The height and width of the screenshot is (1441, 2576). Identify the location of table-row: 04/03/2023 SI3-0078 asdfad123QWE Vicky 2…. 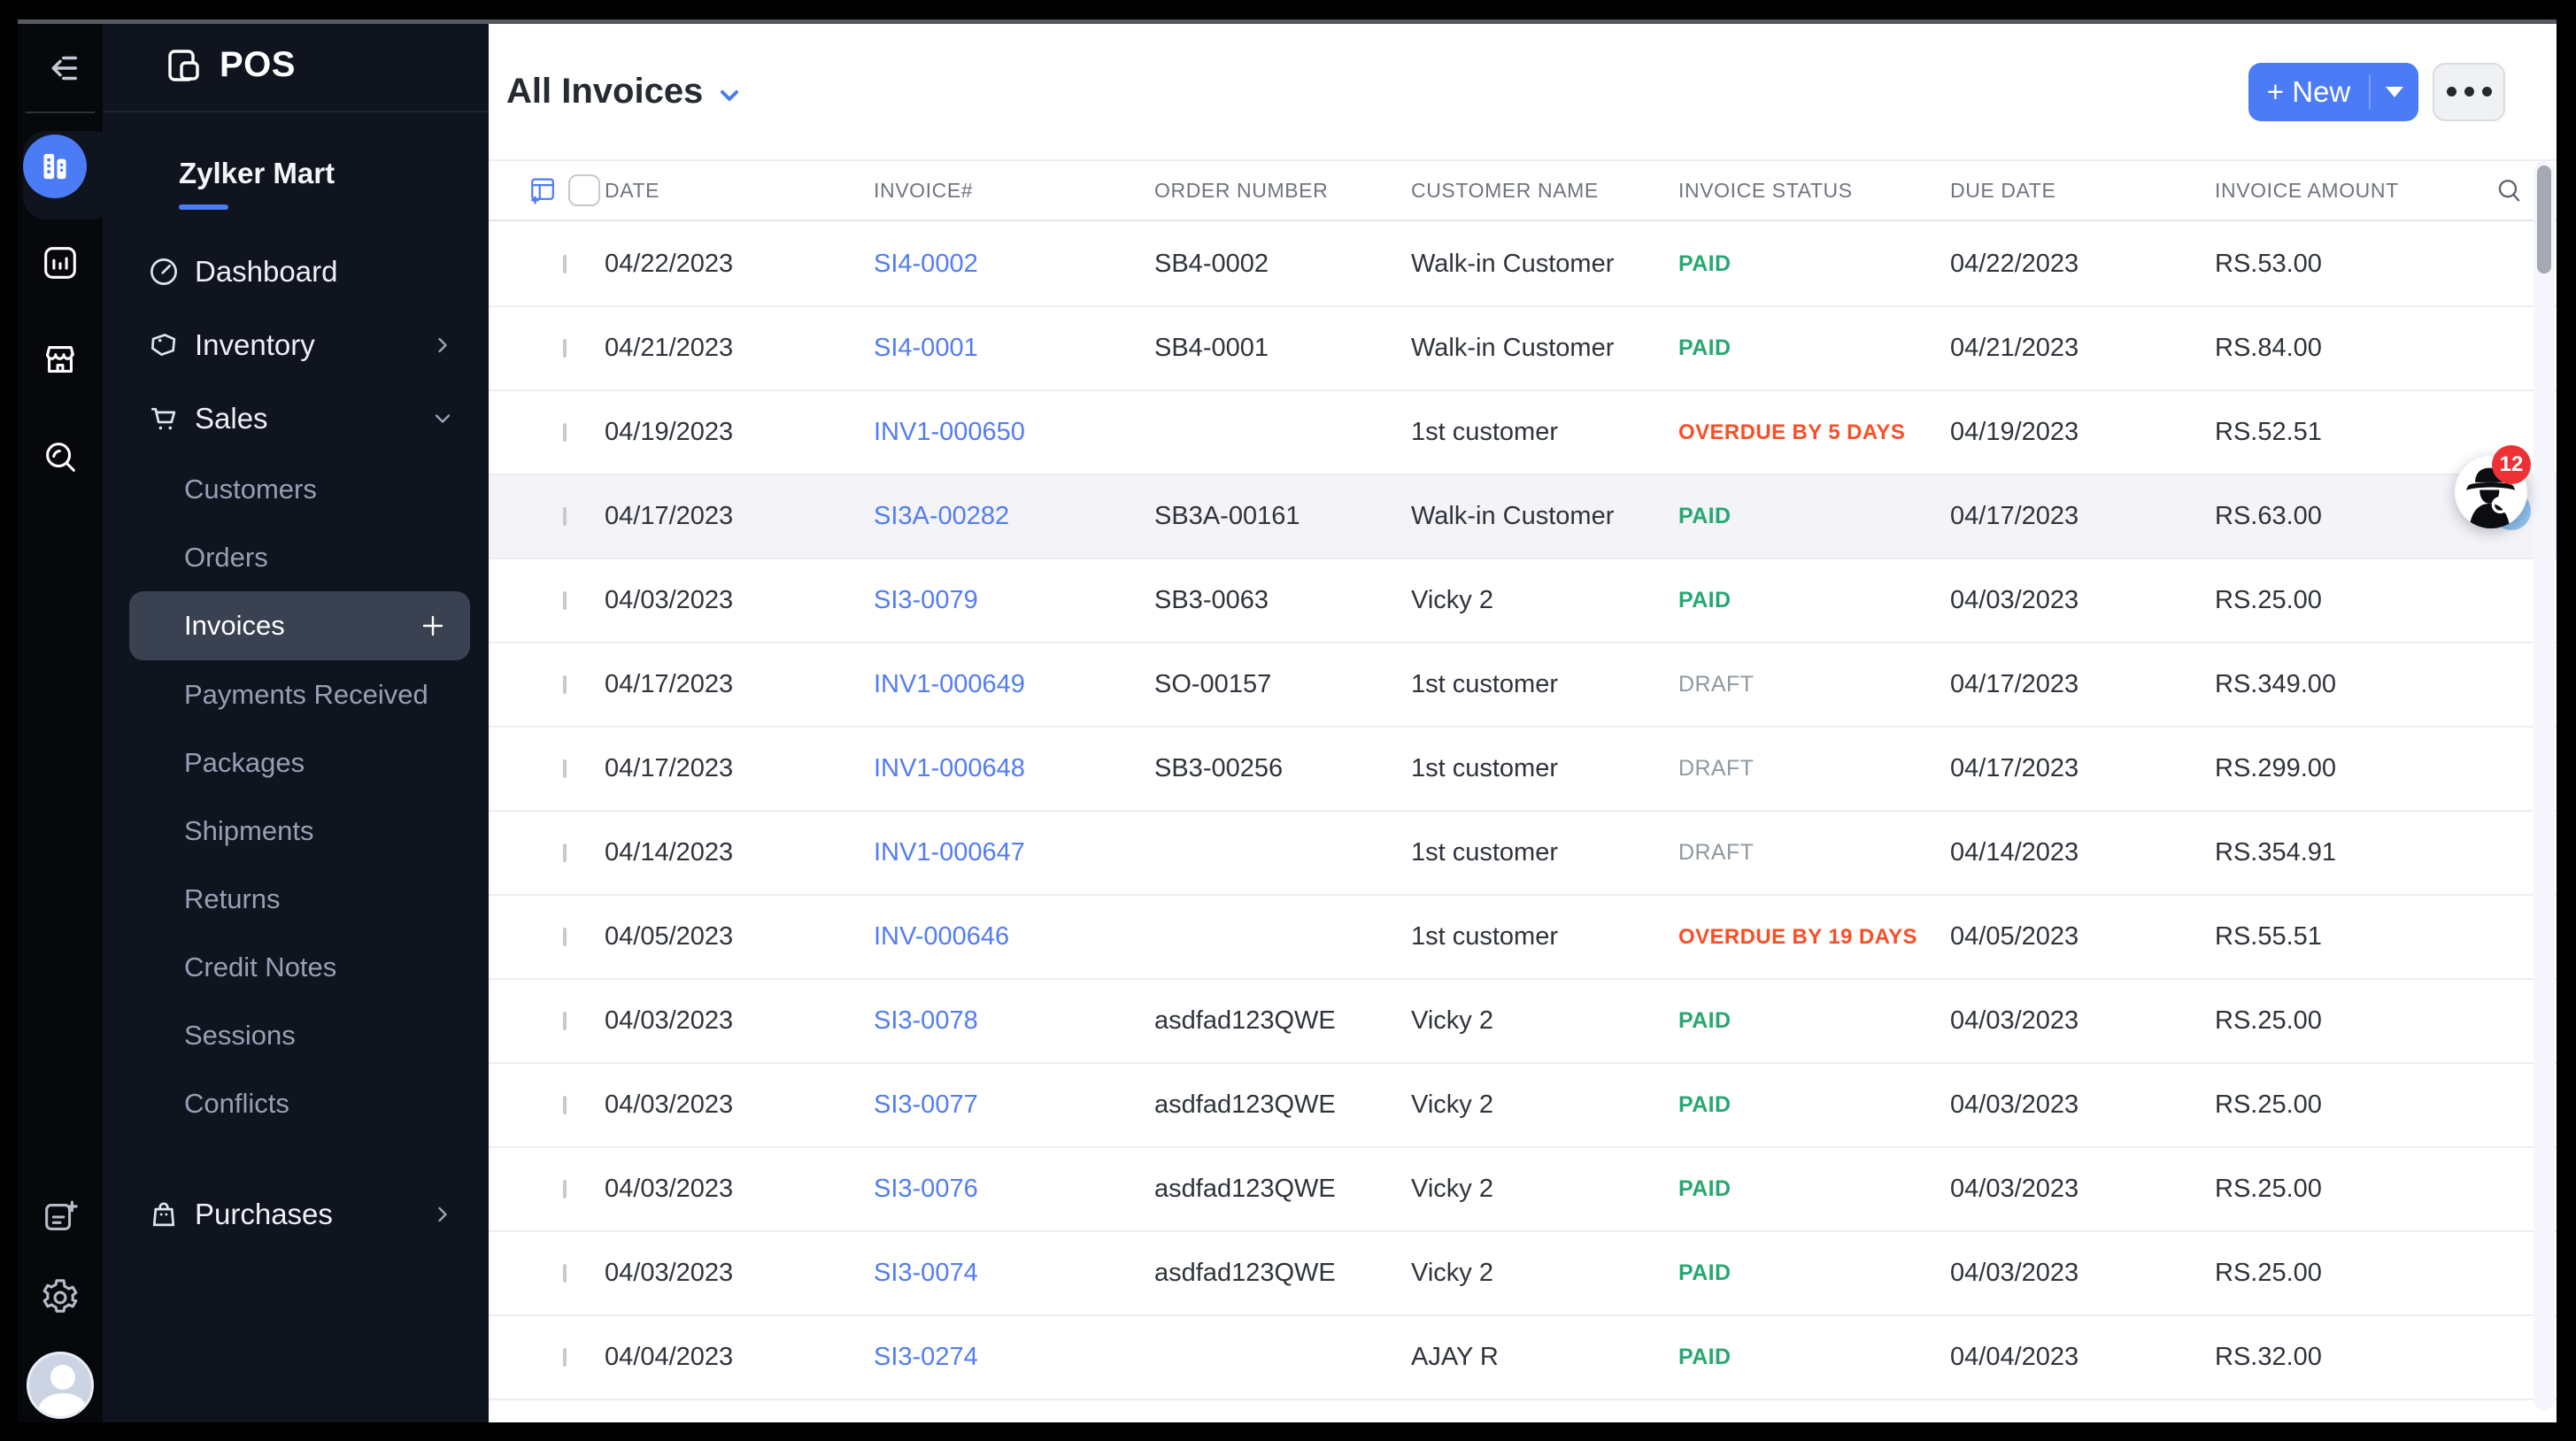
(1523, 1022).